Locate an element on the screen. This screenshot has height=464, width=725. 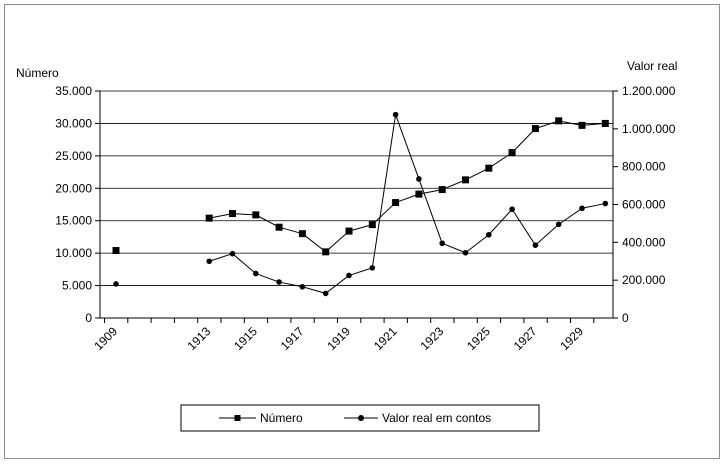
y-right-tick-label: 800.000 is located at coordinates (644, 167).